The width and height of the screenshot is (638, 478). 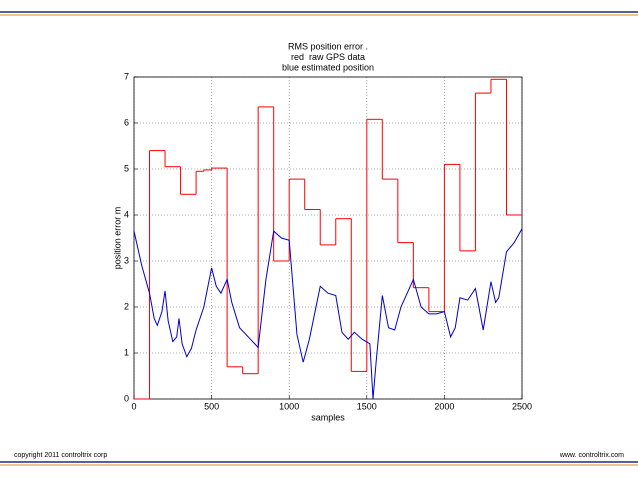 What do you see at coordinates (328, 67) in the screenshot?
I see `chart-title: blue estimated position` at bounding box center [328, 67].